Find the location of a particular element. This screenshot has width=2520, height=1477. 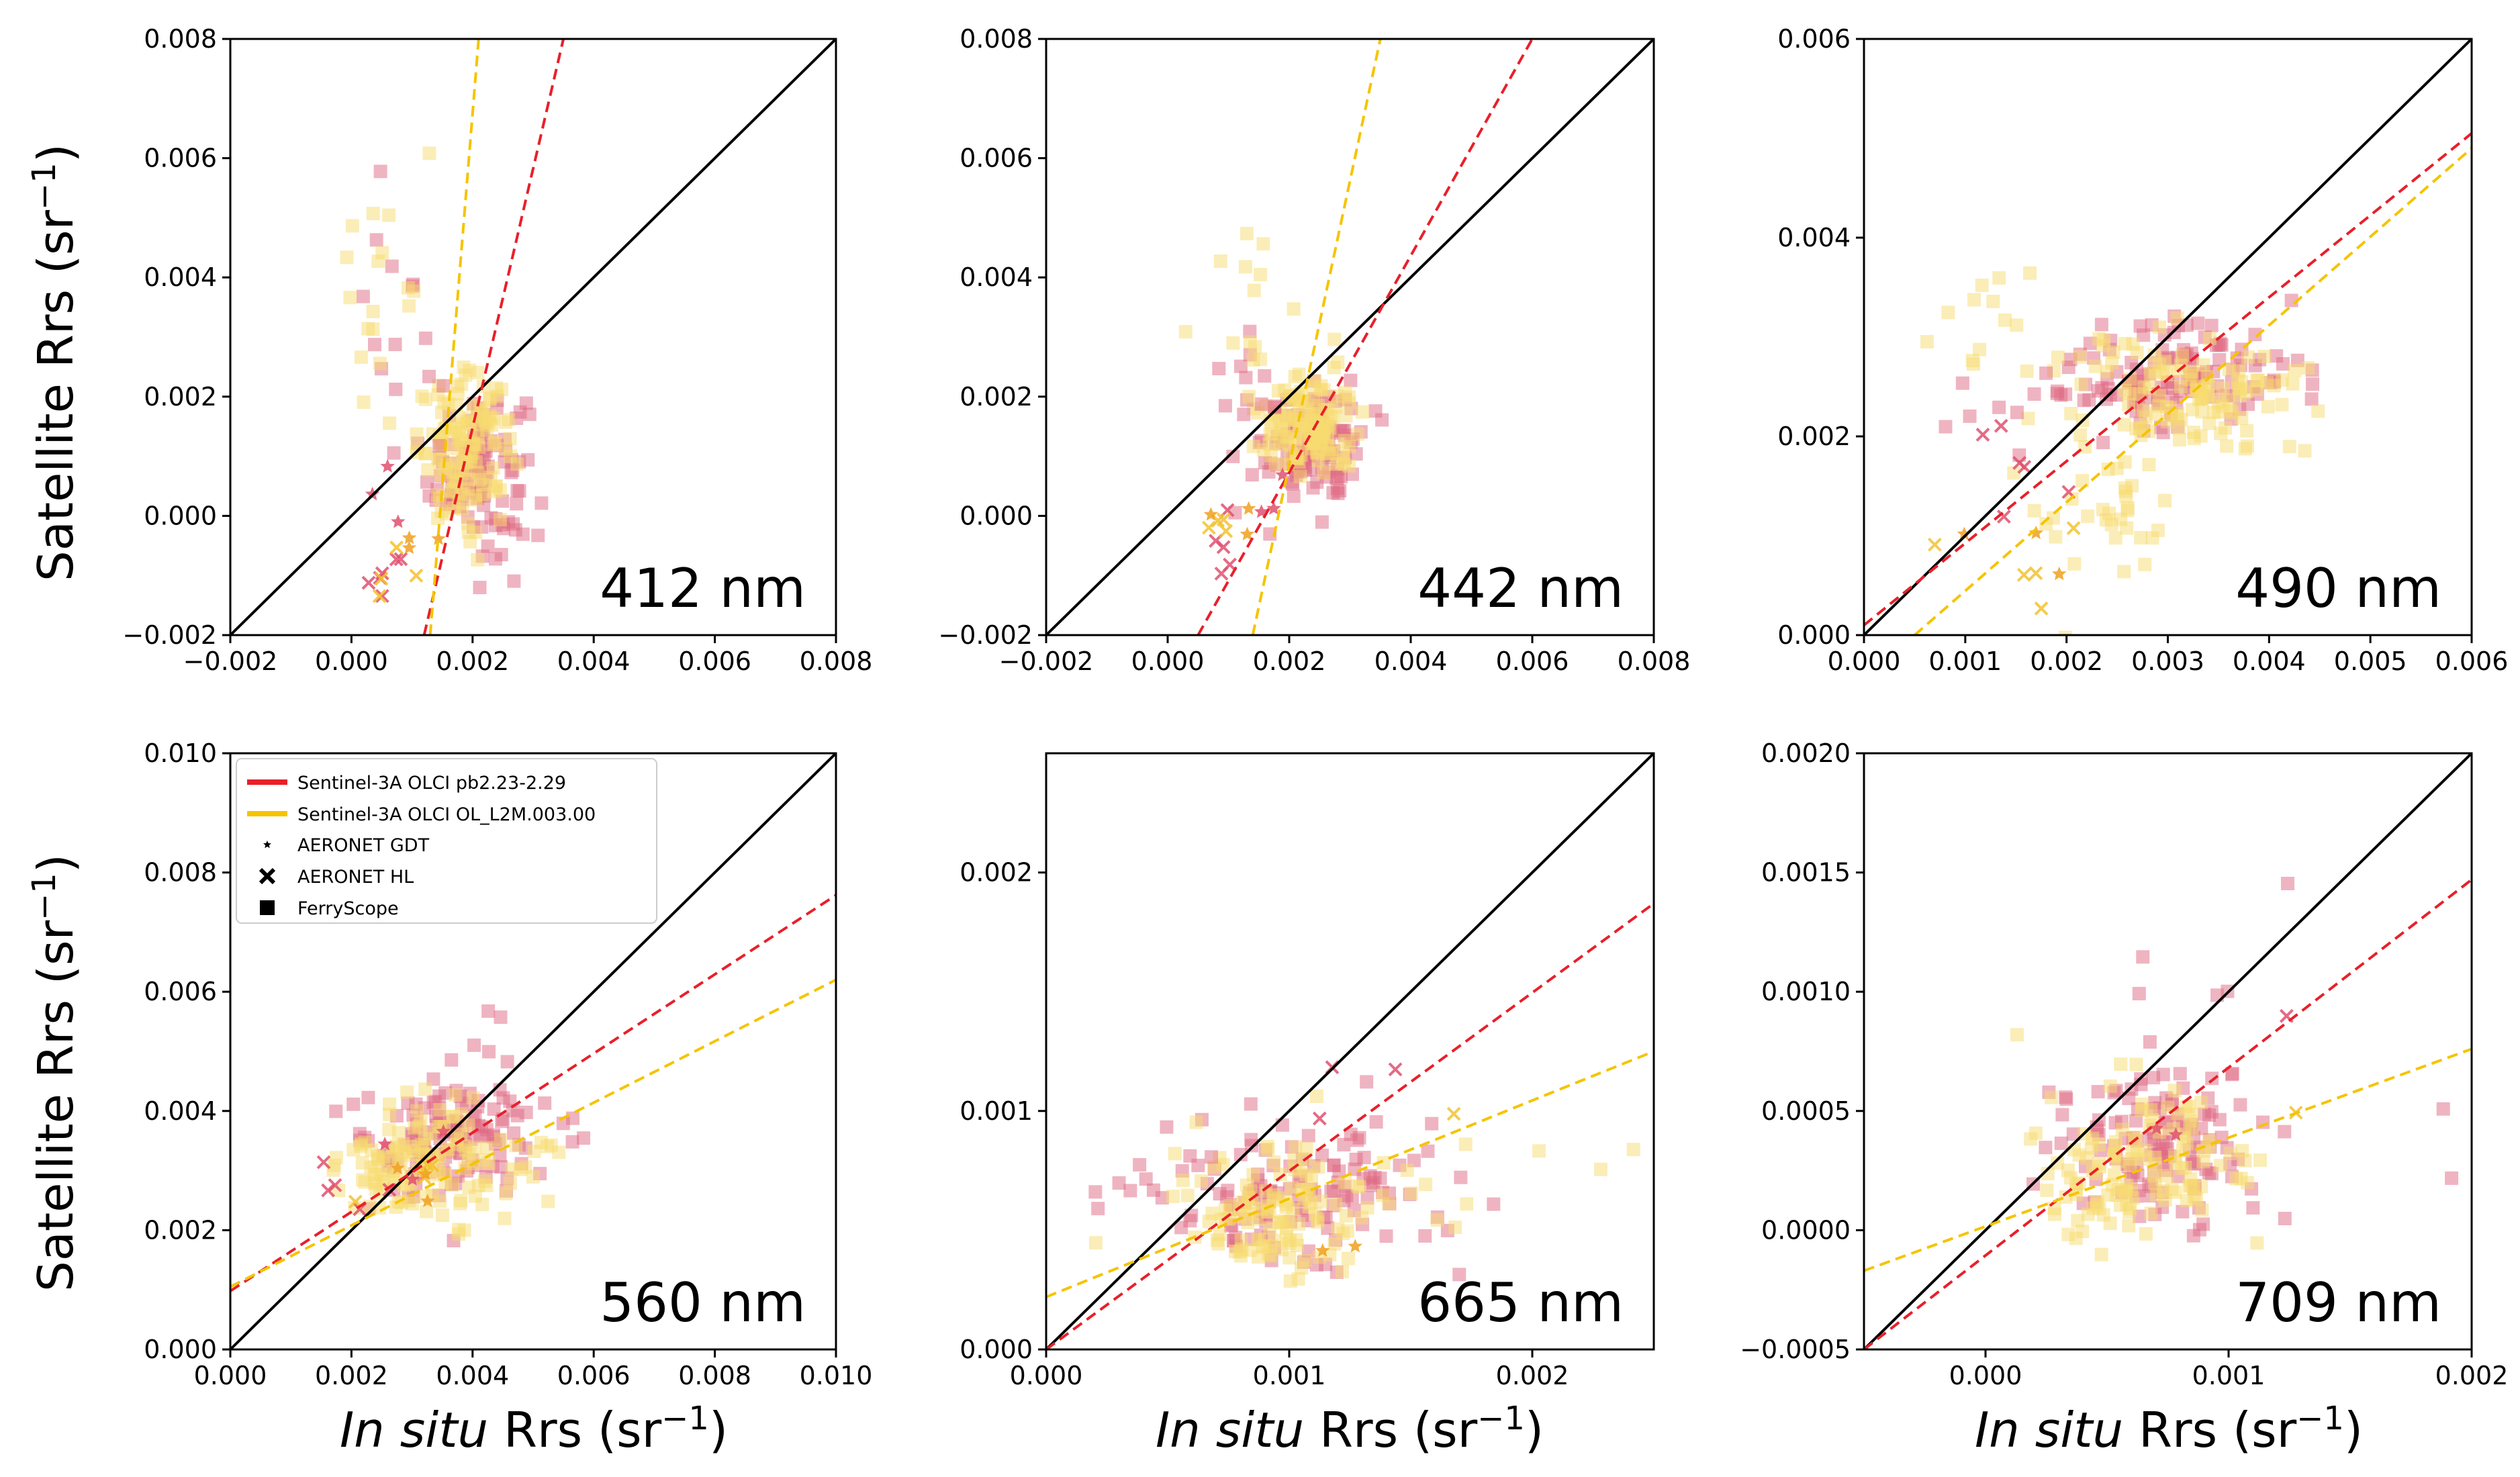

xlabel-left: In situ Rrs (sr−1) is located at coordinates (534, 1429).